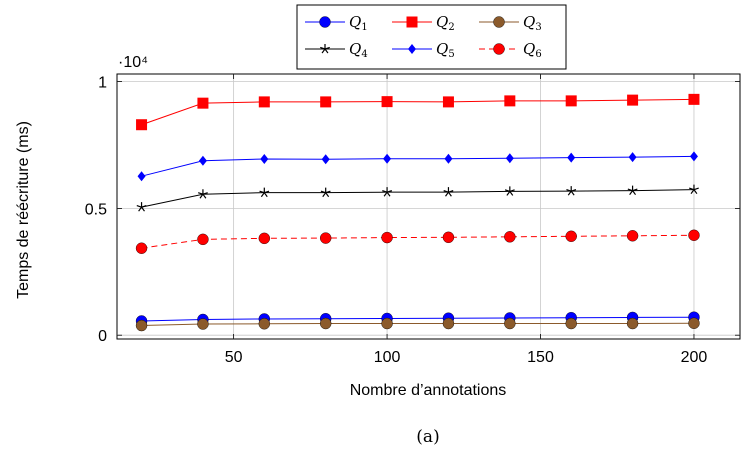 The height and width of the screenshot is (450, 743). Describe the element at coordinates (325, 49) in the screenshot. I see `legend-marker-q4` at that location.